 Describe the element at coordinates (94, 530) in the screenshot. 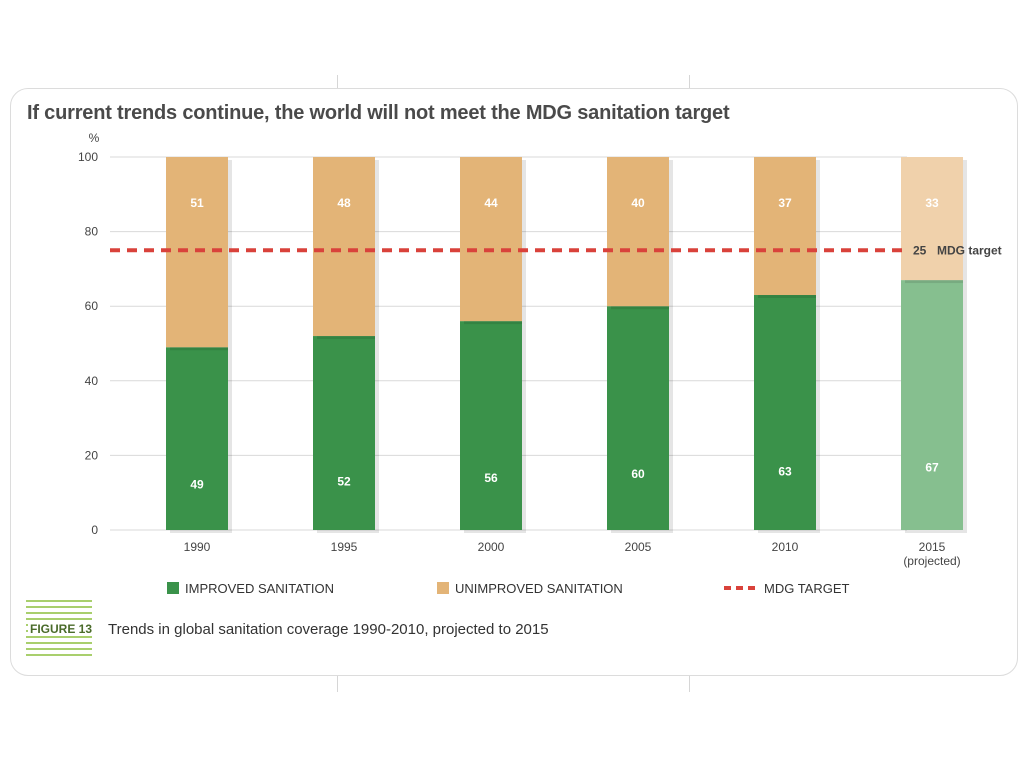

I see `y-tick-label: 0` at that location.